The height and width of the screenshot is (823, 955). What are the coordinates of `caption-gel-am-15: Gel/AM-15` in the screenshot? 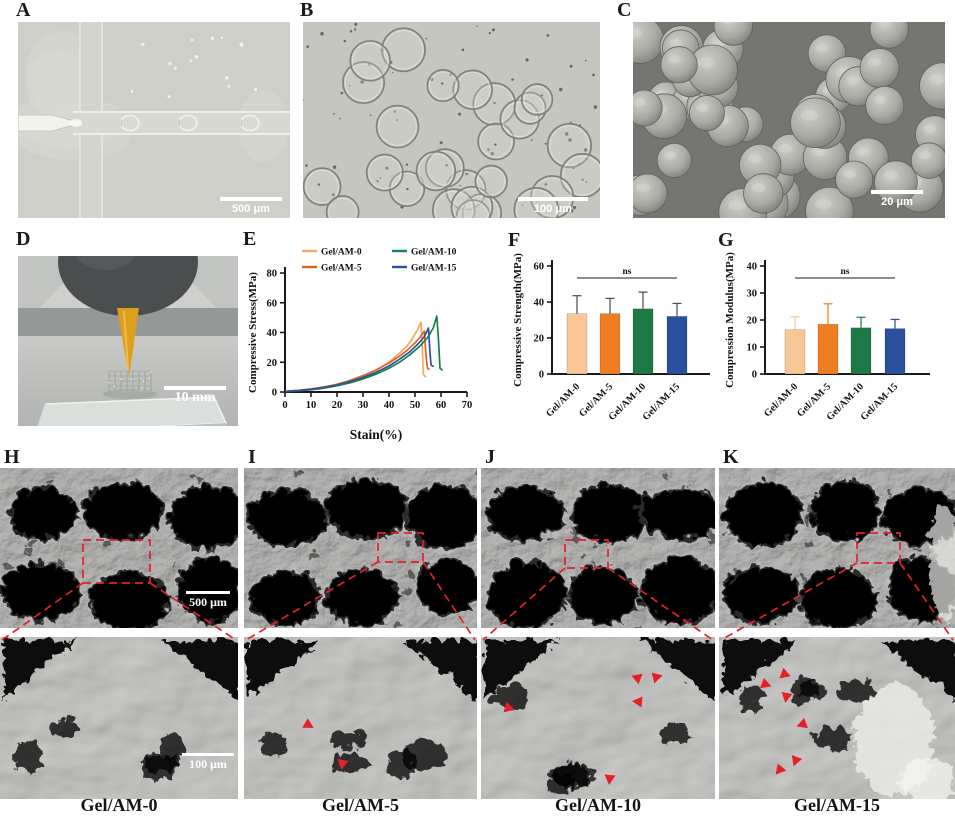 It's located at (837, 805).